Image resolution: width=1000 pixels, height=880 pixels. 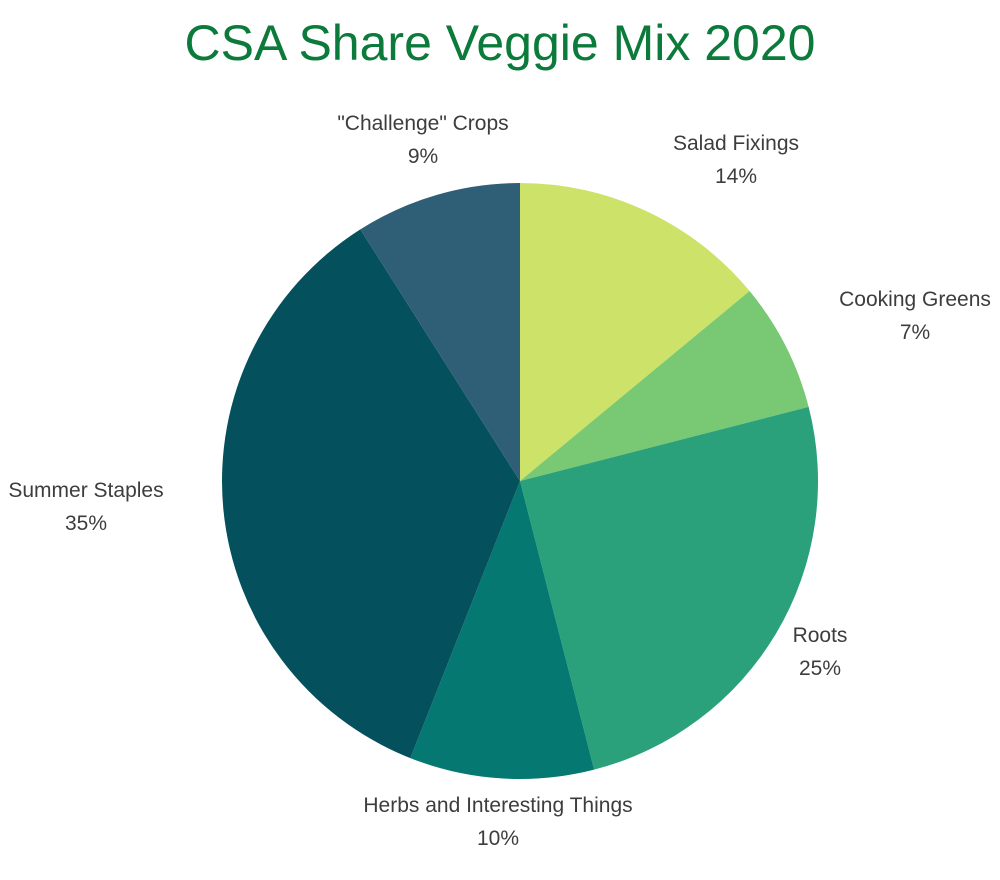 I want to click on pie-slice-cooking-greens, so click(x=664, y=386).